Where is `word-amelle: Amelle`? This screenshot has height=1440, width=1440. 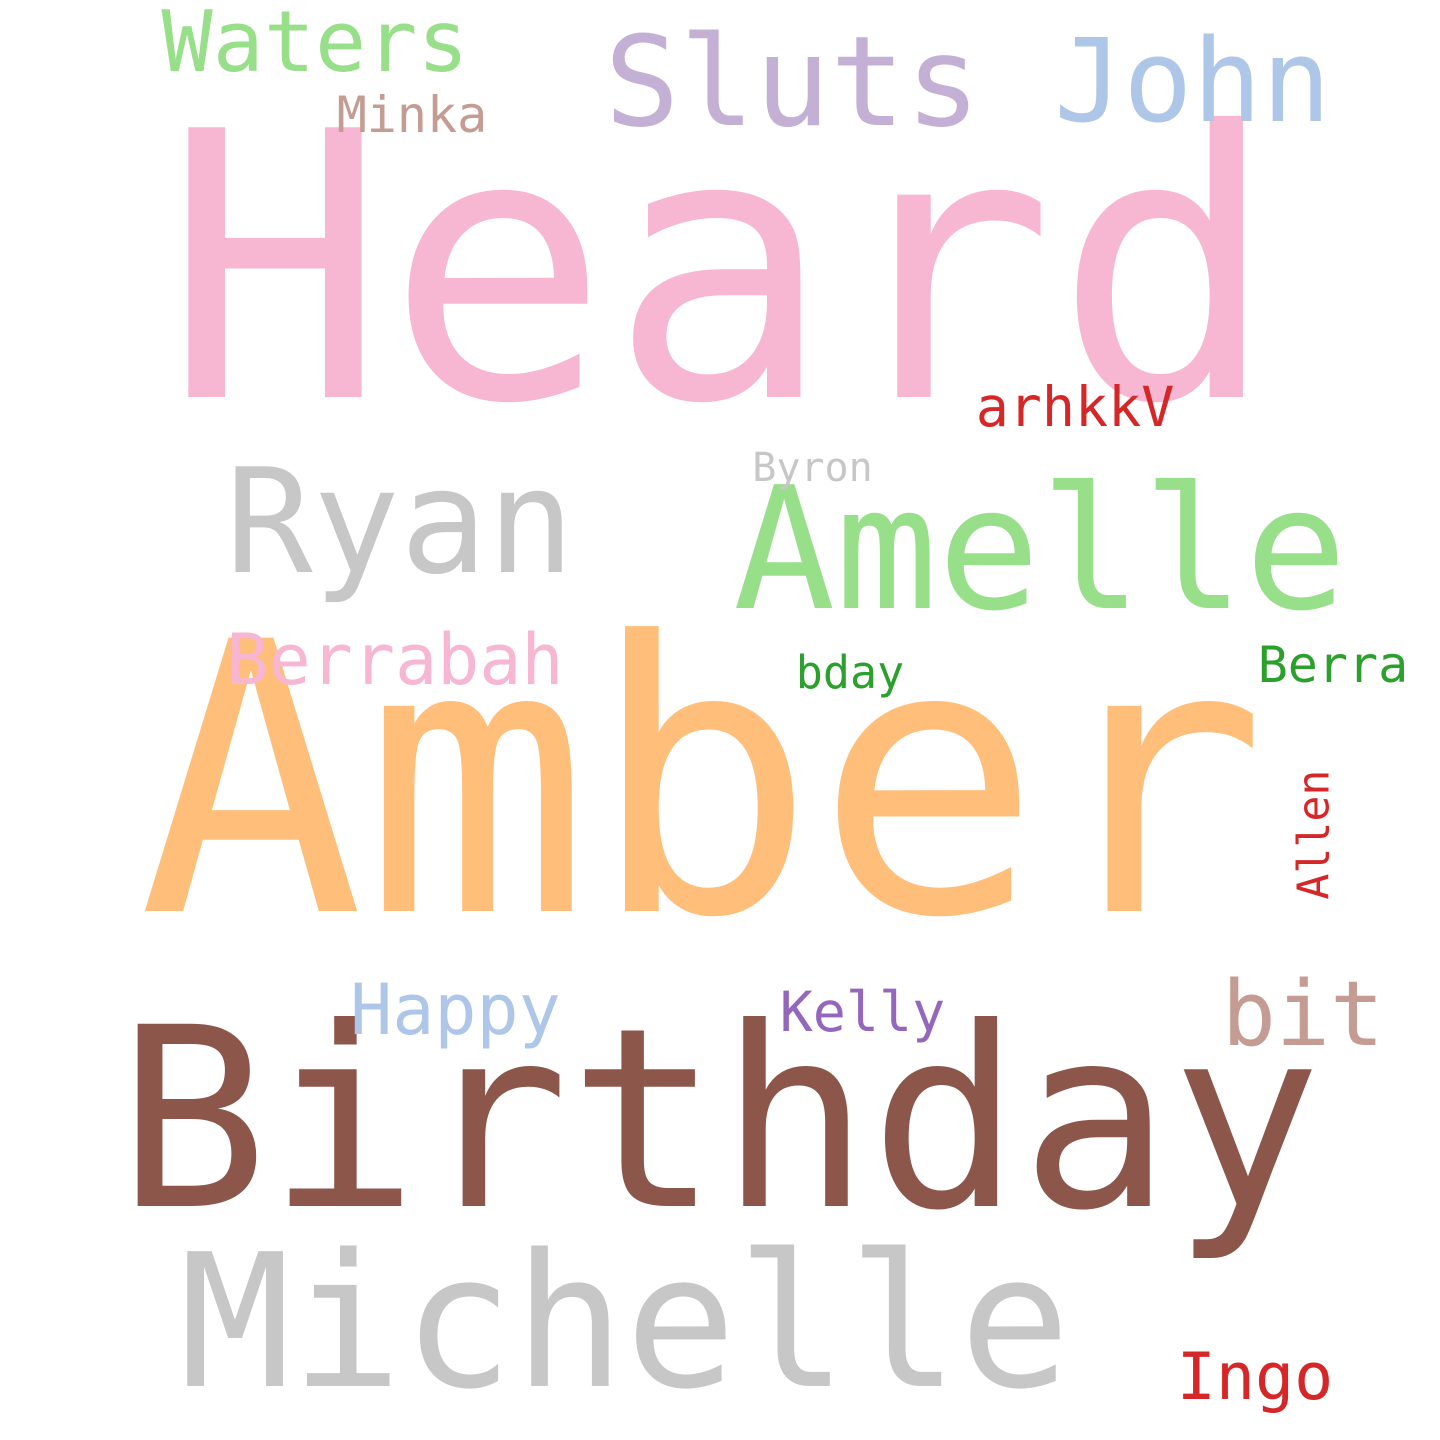 word-amelle: Amelle is located at coordinates (1040, 550).